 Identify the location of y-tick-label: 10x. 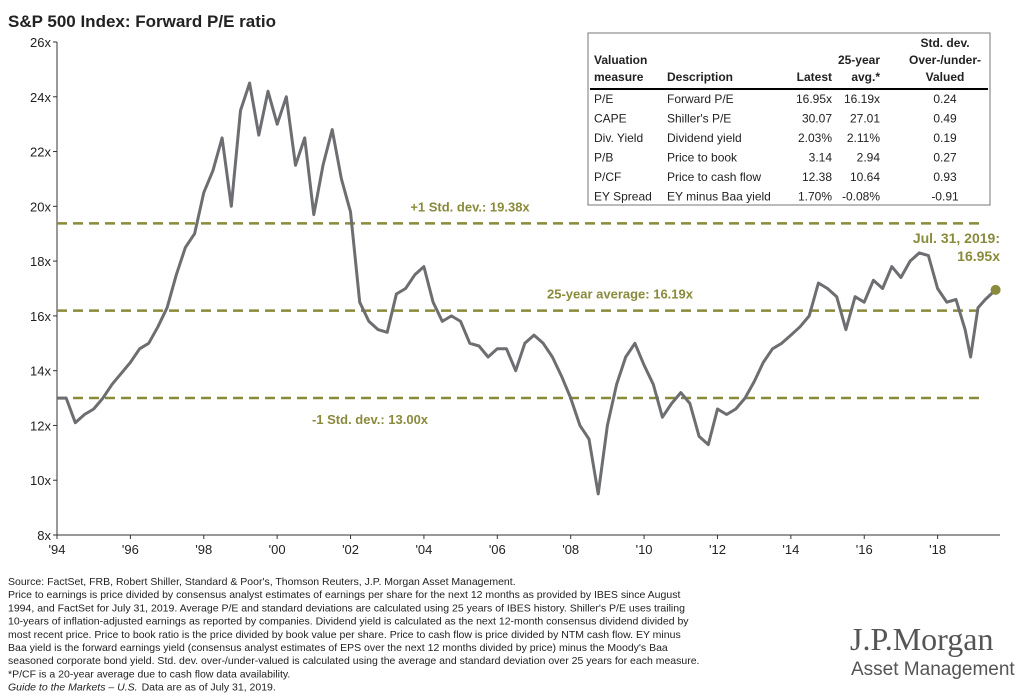
(40, 480).